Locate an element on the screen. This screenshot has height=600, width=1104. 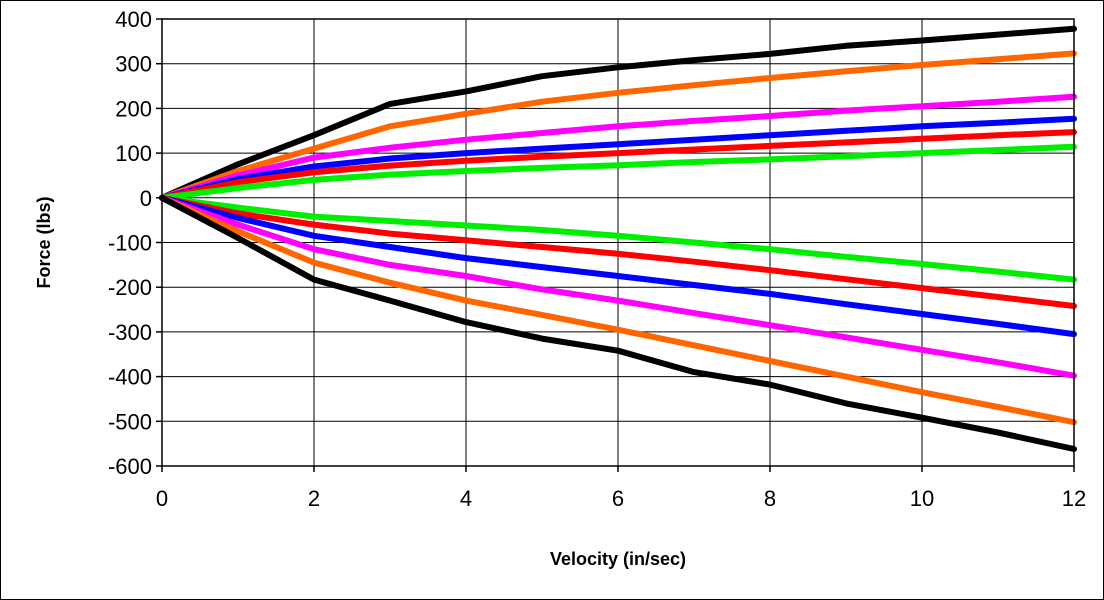
x-tick-label: 8 is located at coordinates (770, 498).